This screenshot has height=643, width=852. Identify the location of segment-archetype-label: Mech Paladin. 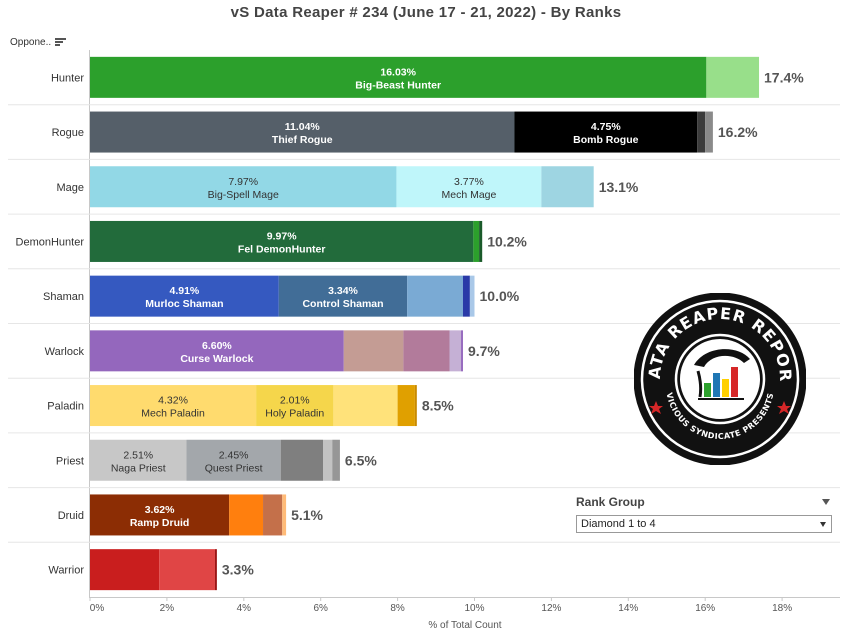
(173, 414).